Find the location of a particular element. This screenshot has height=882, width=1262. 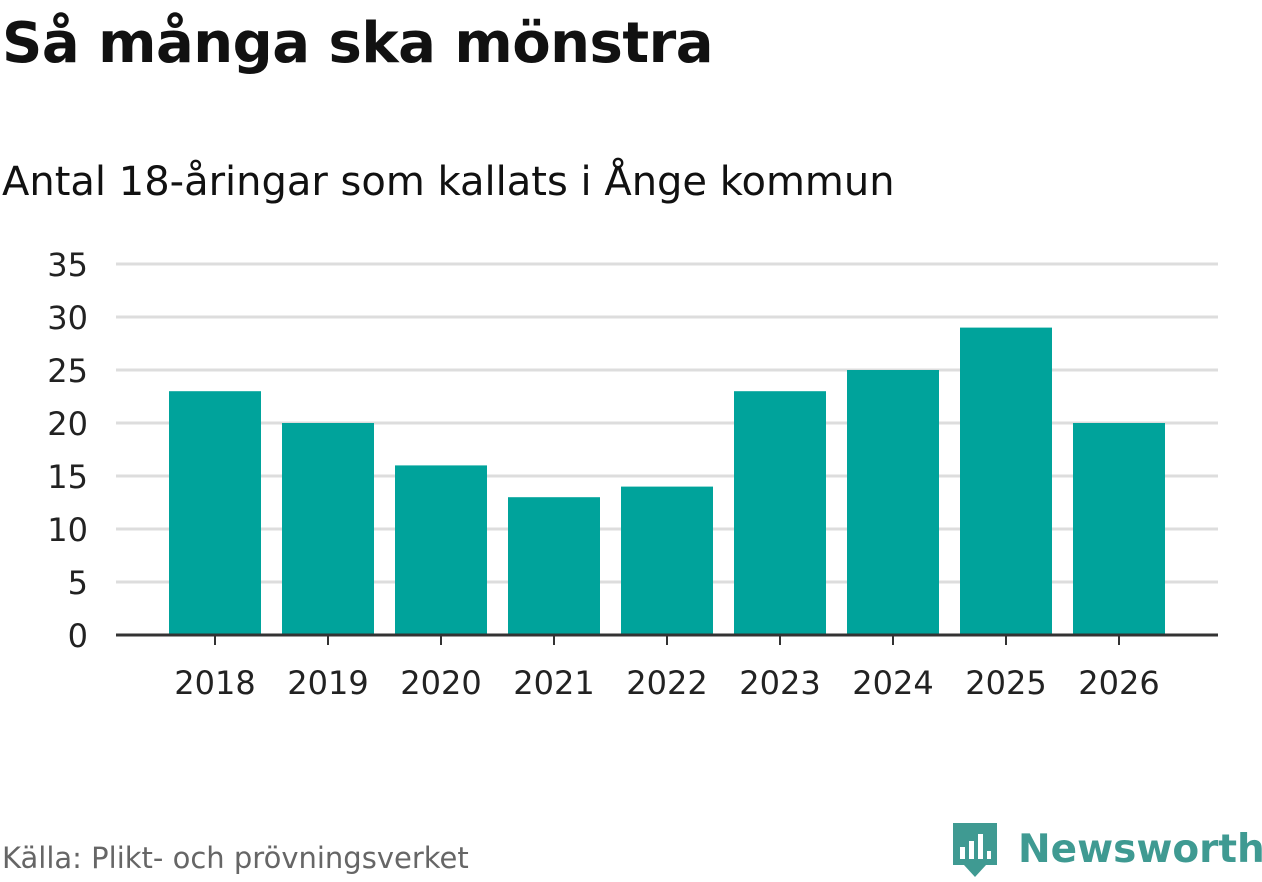

x-tick-label: 2019 is located at coordinates (327, 683).